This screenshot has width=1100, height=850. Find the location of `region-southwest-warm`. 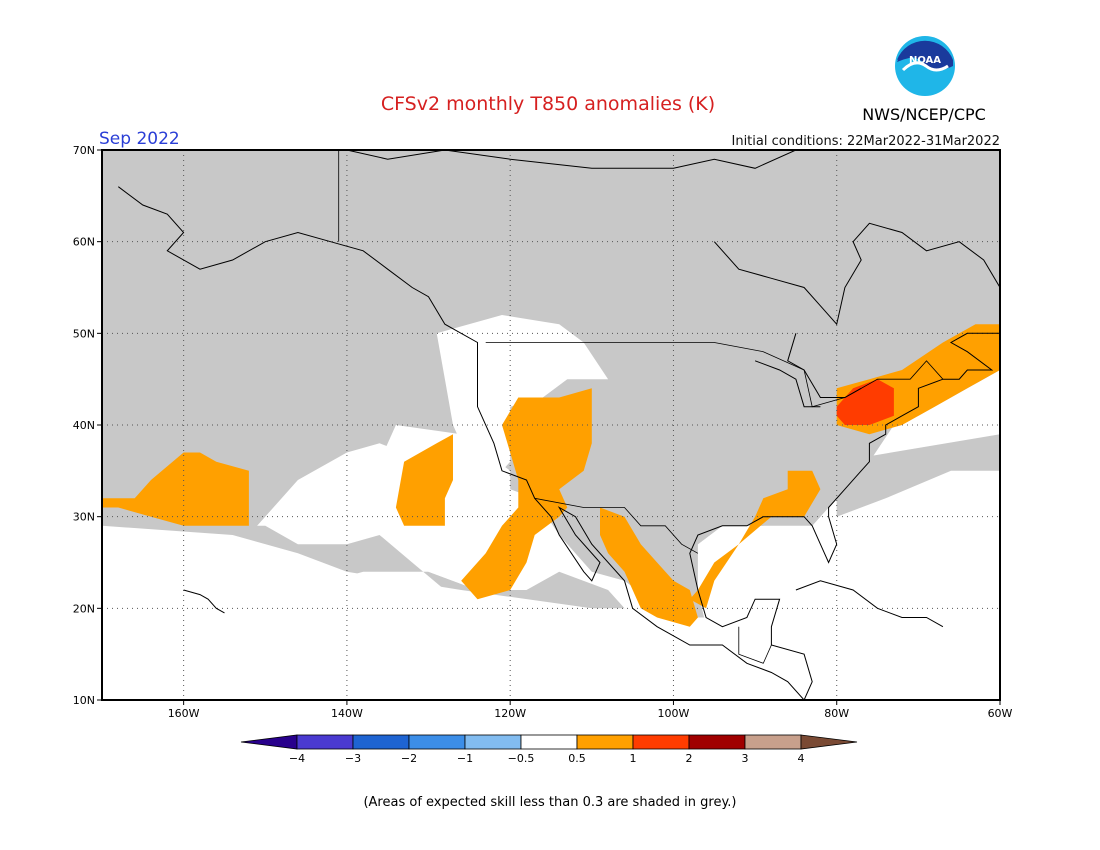

region-southwest-warm is located at coordinates (526, 494).